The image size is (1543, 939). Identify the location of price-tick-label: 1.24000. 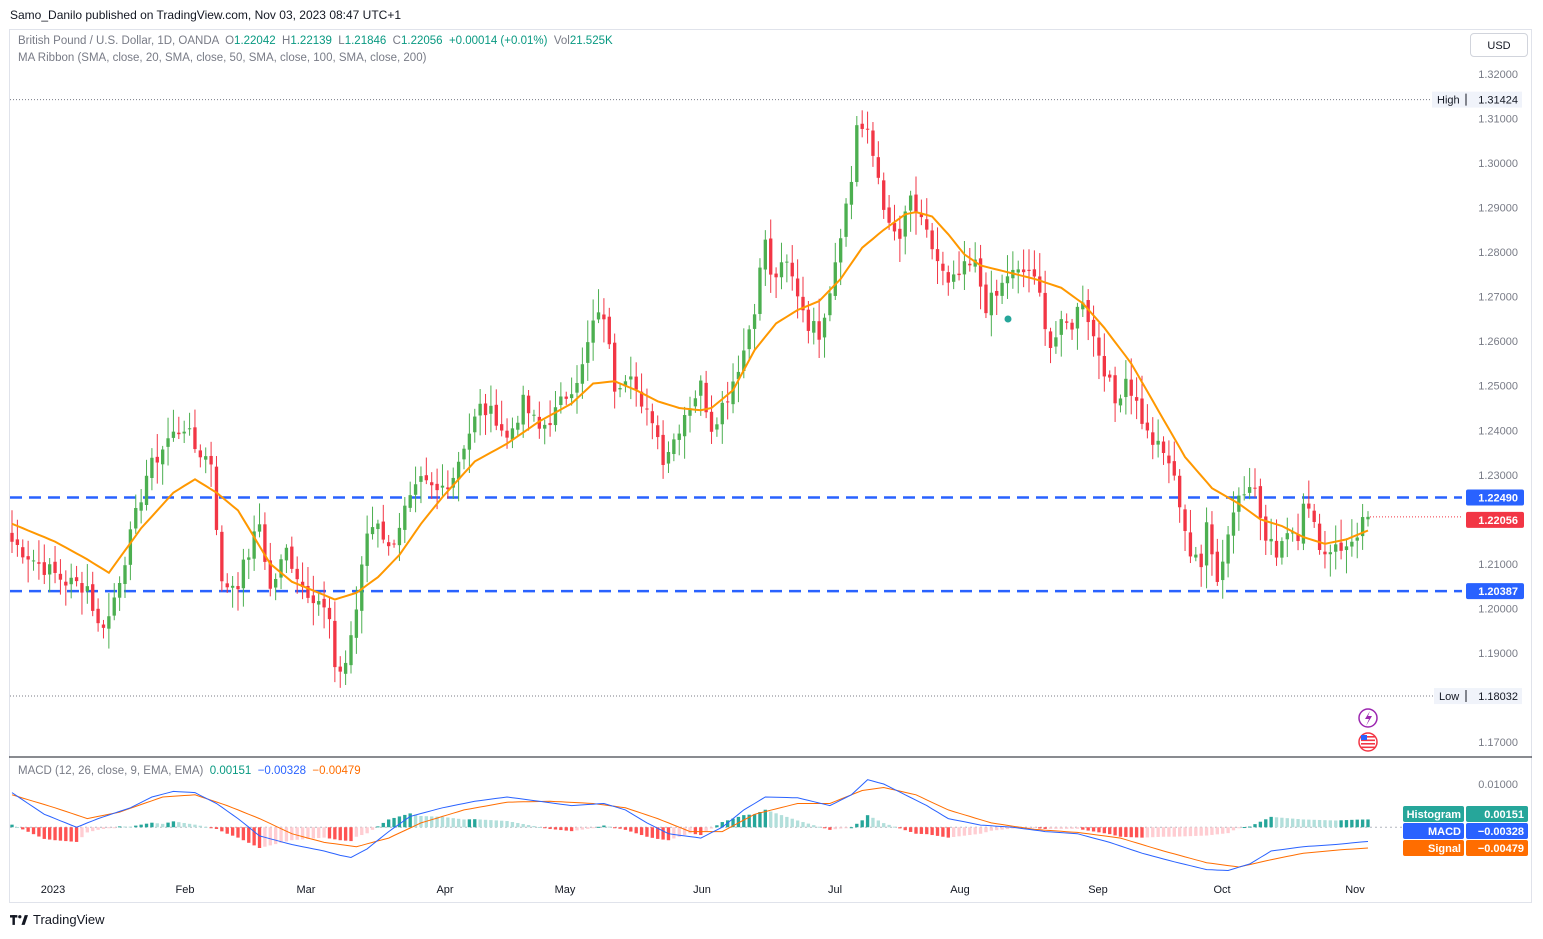
(1498, 431).